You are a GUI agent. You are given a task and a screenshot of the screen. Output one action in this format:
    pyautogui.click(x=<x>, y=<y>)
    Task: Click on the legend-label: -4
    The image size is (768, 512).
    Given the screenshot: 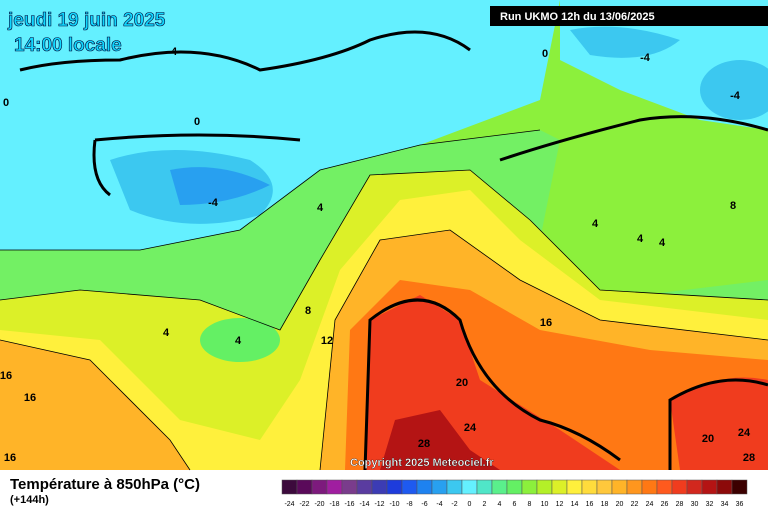 What is the action you would take?
    pyautogui.click(x=439, y=504)
    